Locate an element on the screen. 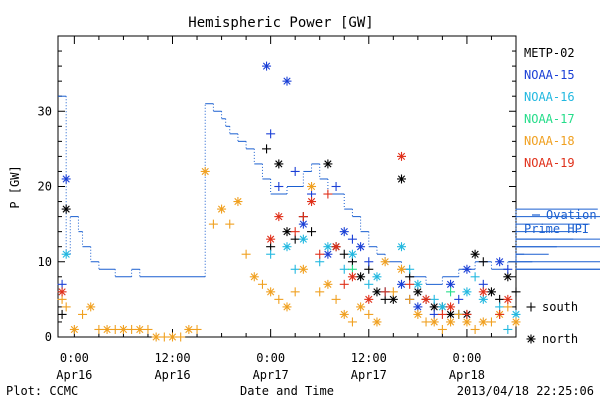  legend-south-plus is located at coordinates (531, 307).